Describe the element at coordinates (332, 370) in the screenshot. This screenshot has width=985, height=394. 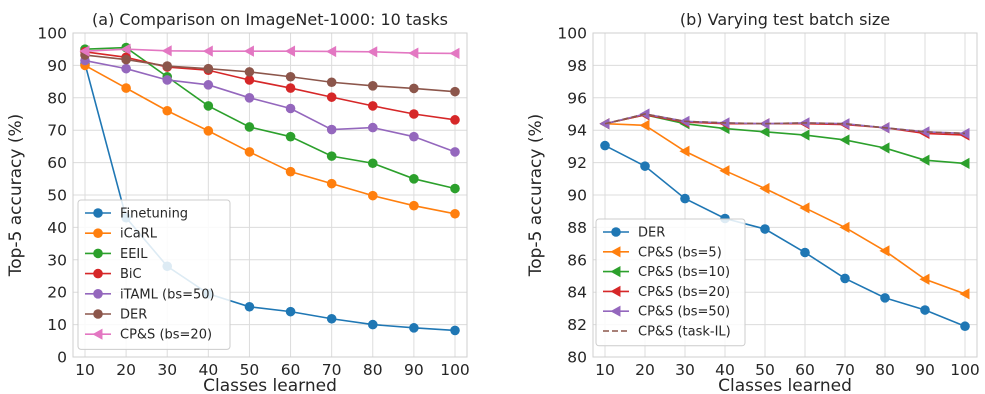
I see `x-tick-label: 70` at that location.